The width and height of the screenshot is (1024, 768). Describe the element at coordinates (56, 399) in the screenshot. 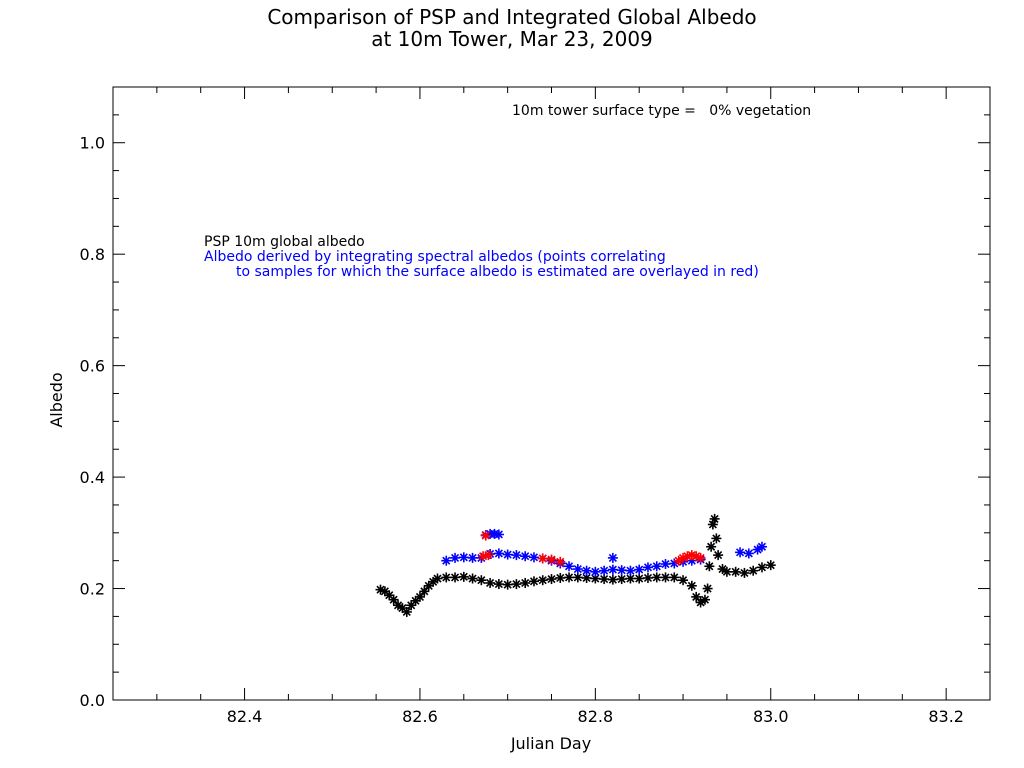

I see `y-axis-label: Albedo` at that location.